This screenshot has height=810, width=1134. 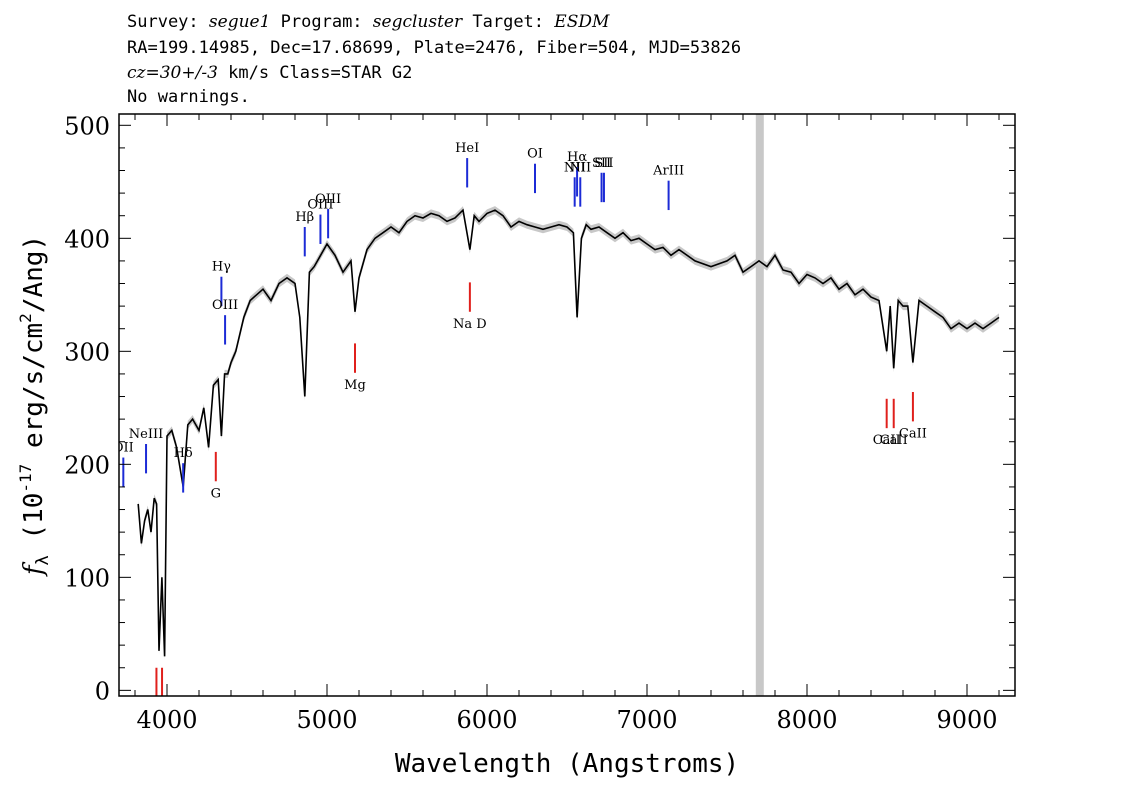 I want to click on emission-line-label: Hδ, so click(x=183, y=453).